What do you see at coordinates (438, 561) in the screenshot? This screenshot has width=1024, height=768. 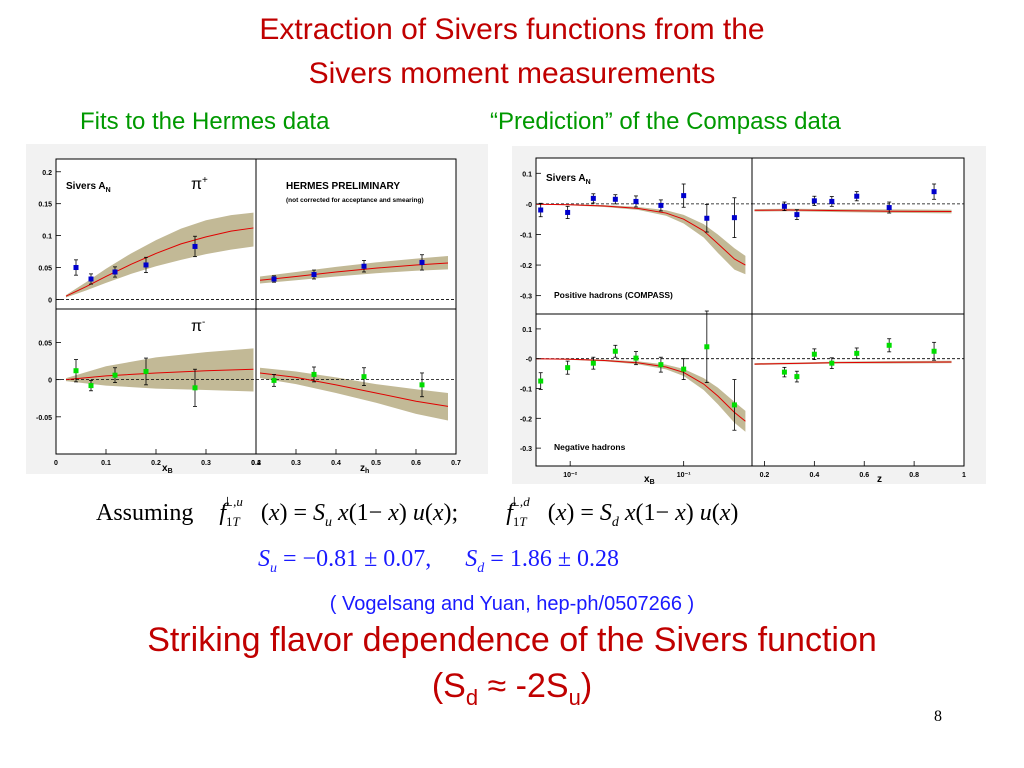 I see `parameter-values: Su = −0.81 ± 0.07, Sd = 1.86 ± 0.28` at bounding box center [438, 561].